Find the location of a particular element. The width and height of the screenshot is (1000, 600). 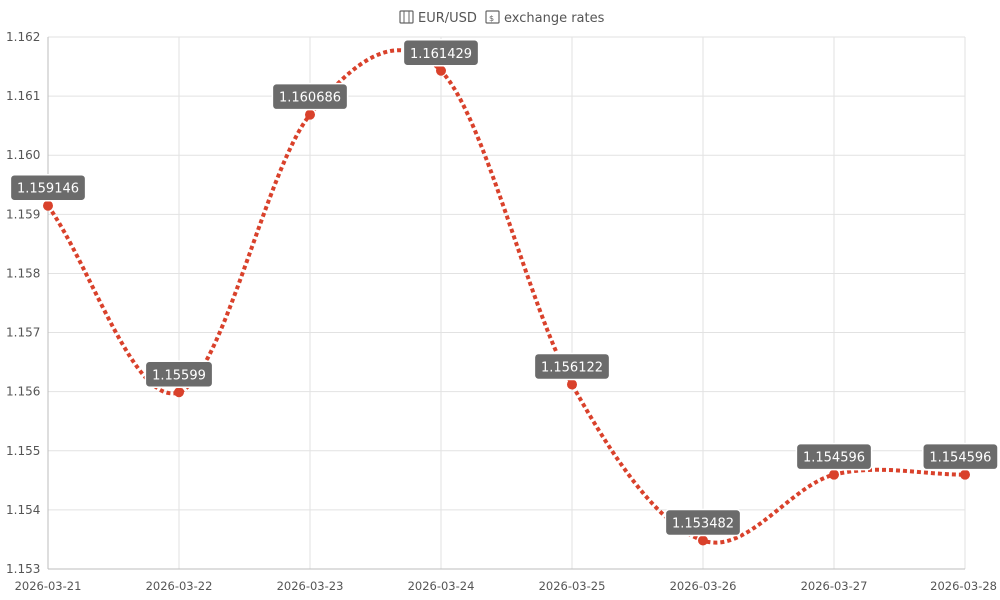

y-tick-label: 1.157 is located at coordinates (23, 333).